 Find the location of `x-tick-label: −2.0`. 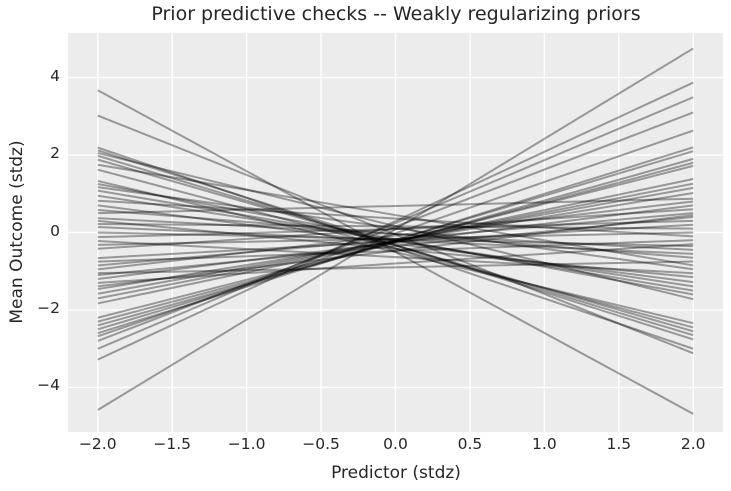

x-tick-label: −2.0 is located at coordinates (97, 444).